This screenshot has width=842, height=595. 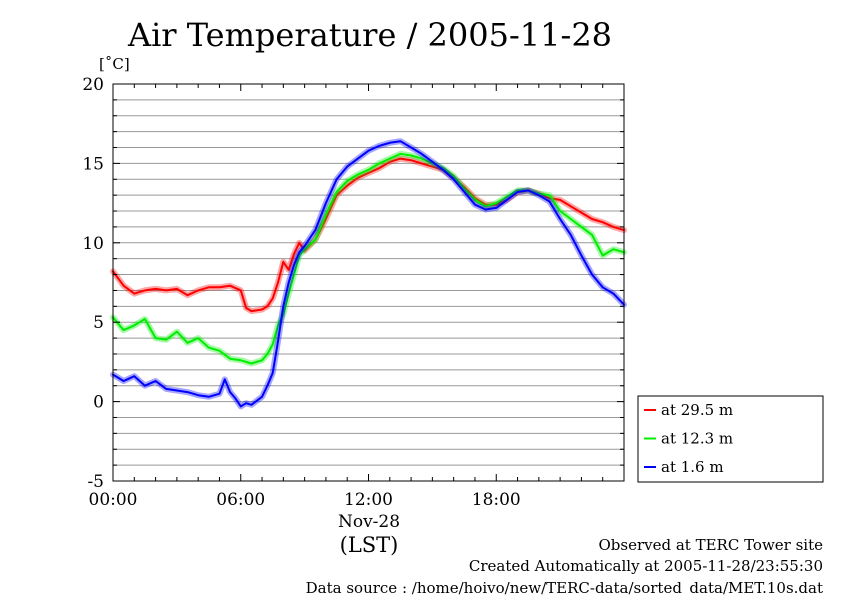 I want to click on legend: at 29.5 m at 12.3 m at 1.6 m, so click(x=730, y=439).